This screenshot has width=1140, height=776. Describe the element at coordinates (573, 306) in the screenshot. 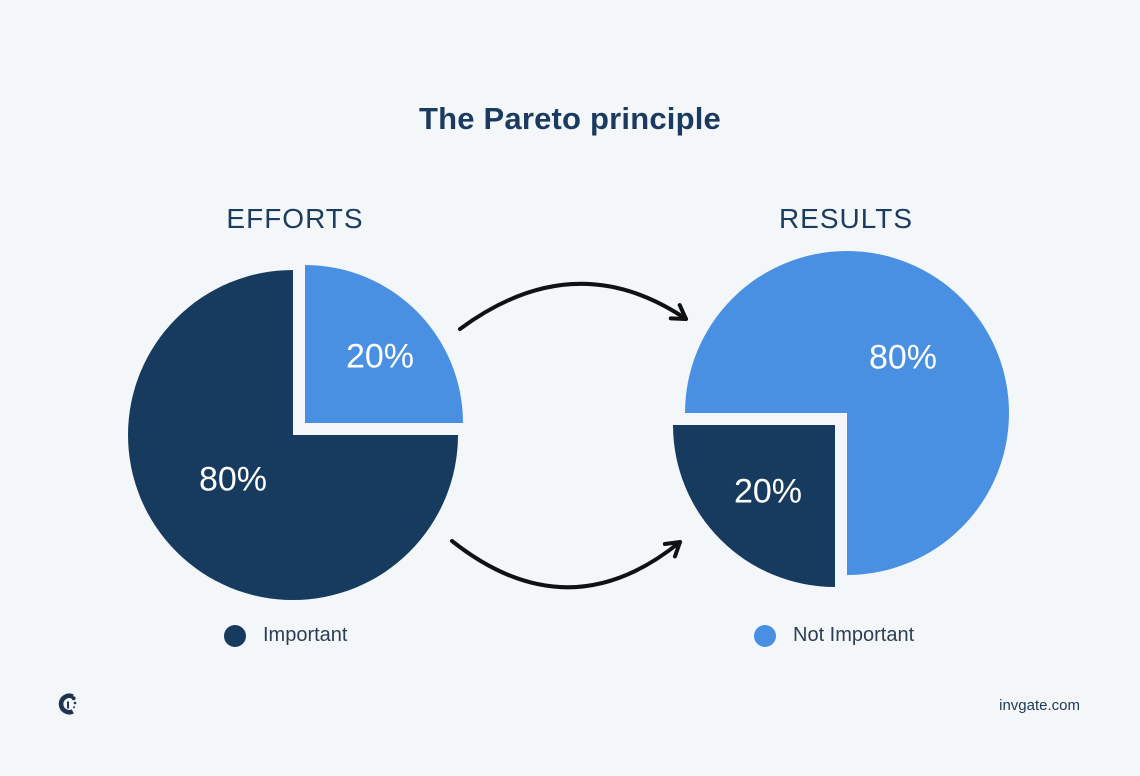

I see `top-flow-arrow` at that location.